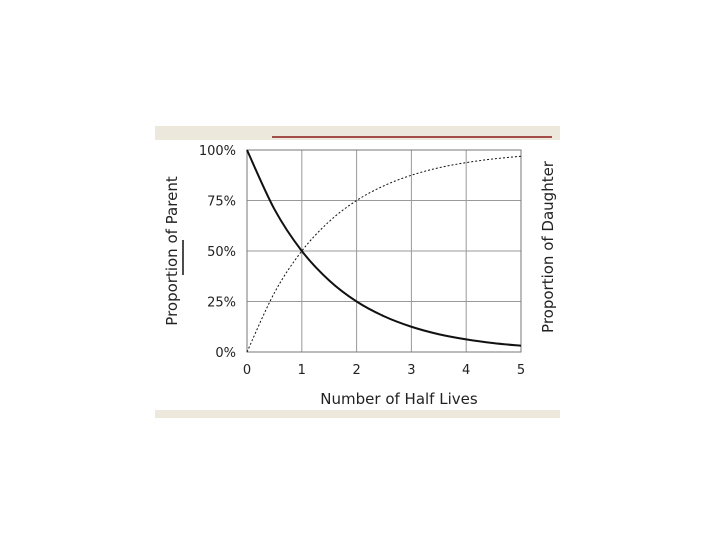  I want to click on x-tick-label-0: 0, so click(247, 370).